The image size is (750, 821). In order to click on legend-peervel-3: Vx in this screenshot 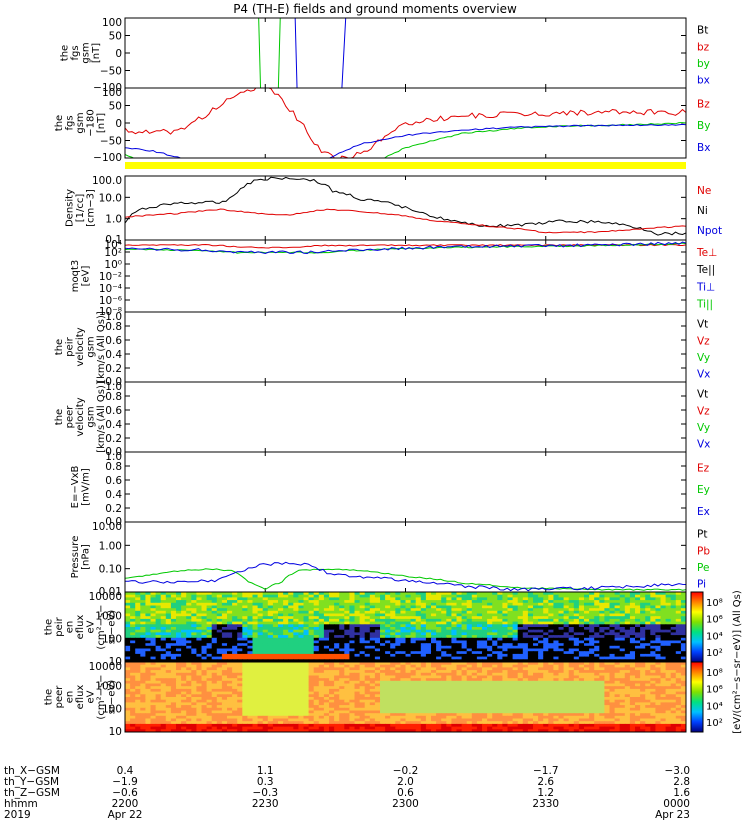, I will do `click(703, 445)`.